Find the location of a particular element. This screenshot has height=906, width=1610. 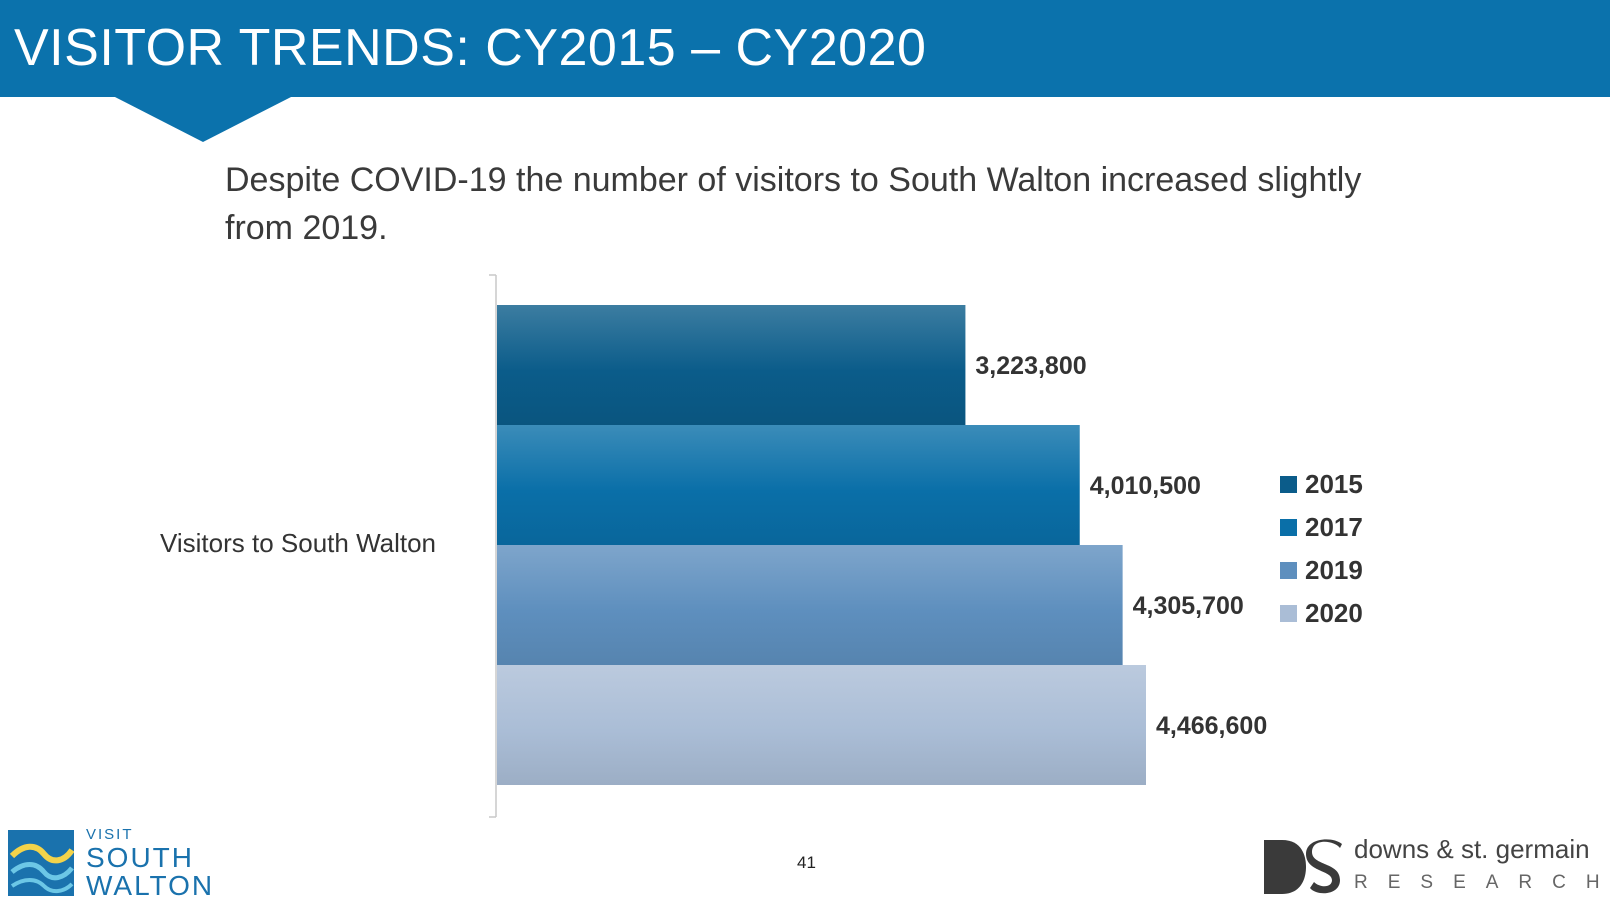

bar-2020 is located at coordinates (821, 725).